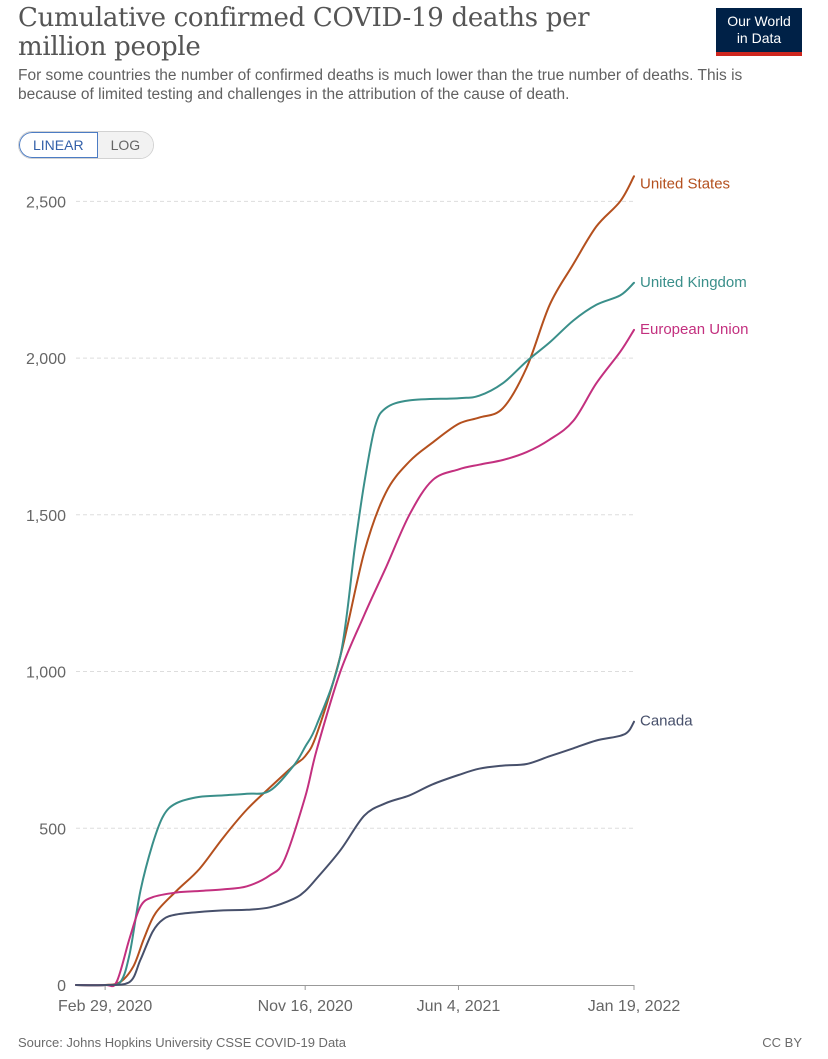 Image resolution: width=828 pixels, height=1059 pixels. What do you see at coordinates (759, 54) in the screenshot?
I see `logo-accent-bar` at bounding box center [759, 54].